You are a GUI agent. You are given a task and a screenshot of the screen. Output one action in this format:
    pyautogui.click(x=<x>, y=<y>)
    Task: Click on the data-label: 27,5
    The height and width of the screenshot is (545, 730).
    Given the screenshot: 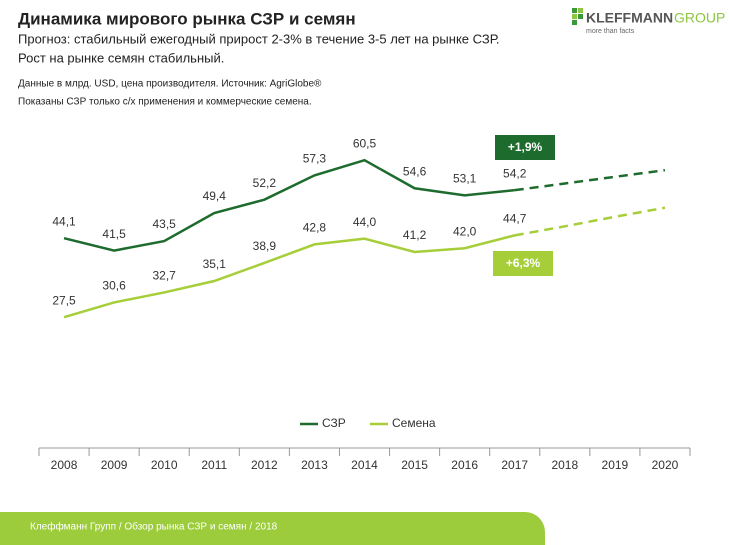 What is the action you would take?
    pyautogui.click(x=64, y=300)
    